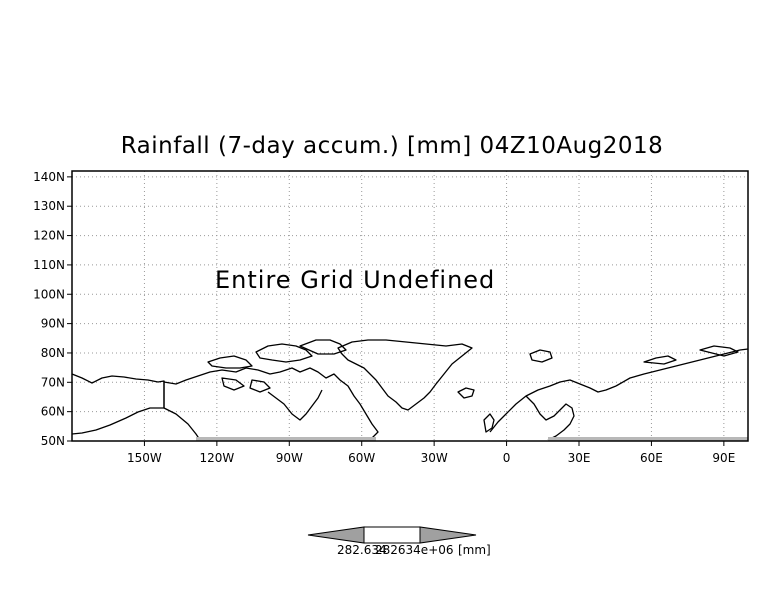 The width and height of the screenshot is (784, 612). Describe the element at coordinates (410, 390) in the screenshot. I see `coastlines` at that location.